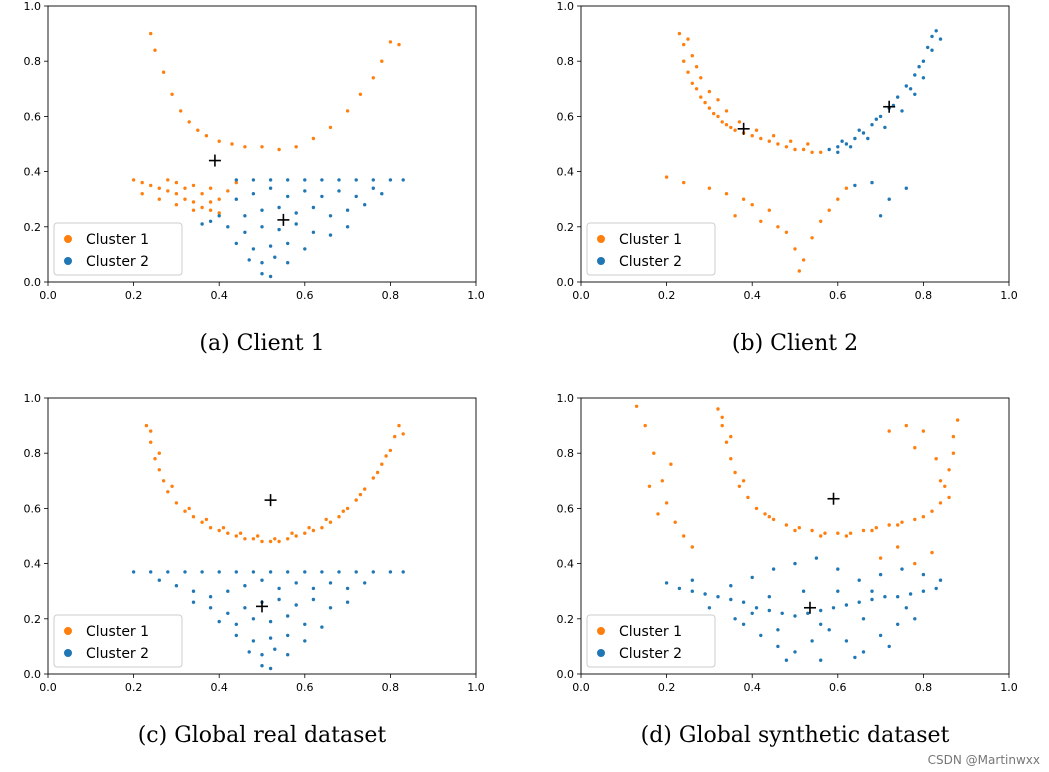  Describe the element at coordinates (33, 398) in the screenshot. I see `y-tick-label: 1.0` at that location.